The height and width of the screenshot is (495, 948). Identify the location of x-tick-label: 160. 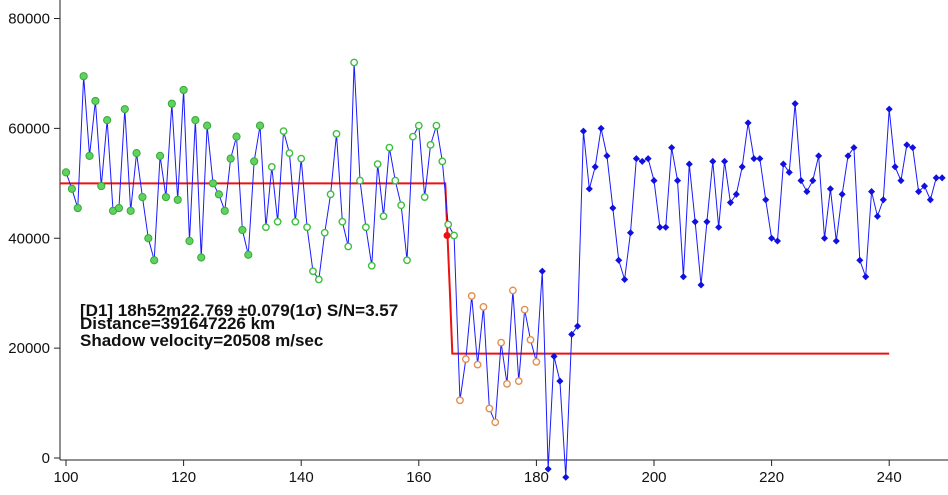
(418, 477).